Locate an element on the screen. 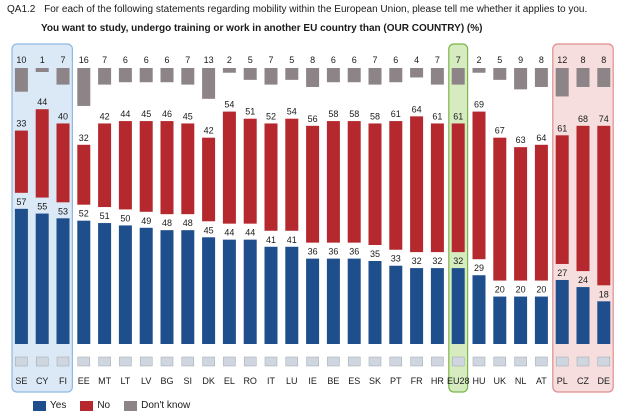 The width and height of the screenshot is (630, 420). bar-yes-nl is located at coordinates (521, 320).